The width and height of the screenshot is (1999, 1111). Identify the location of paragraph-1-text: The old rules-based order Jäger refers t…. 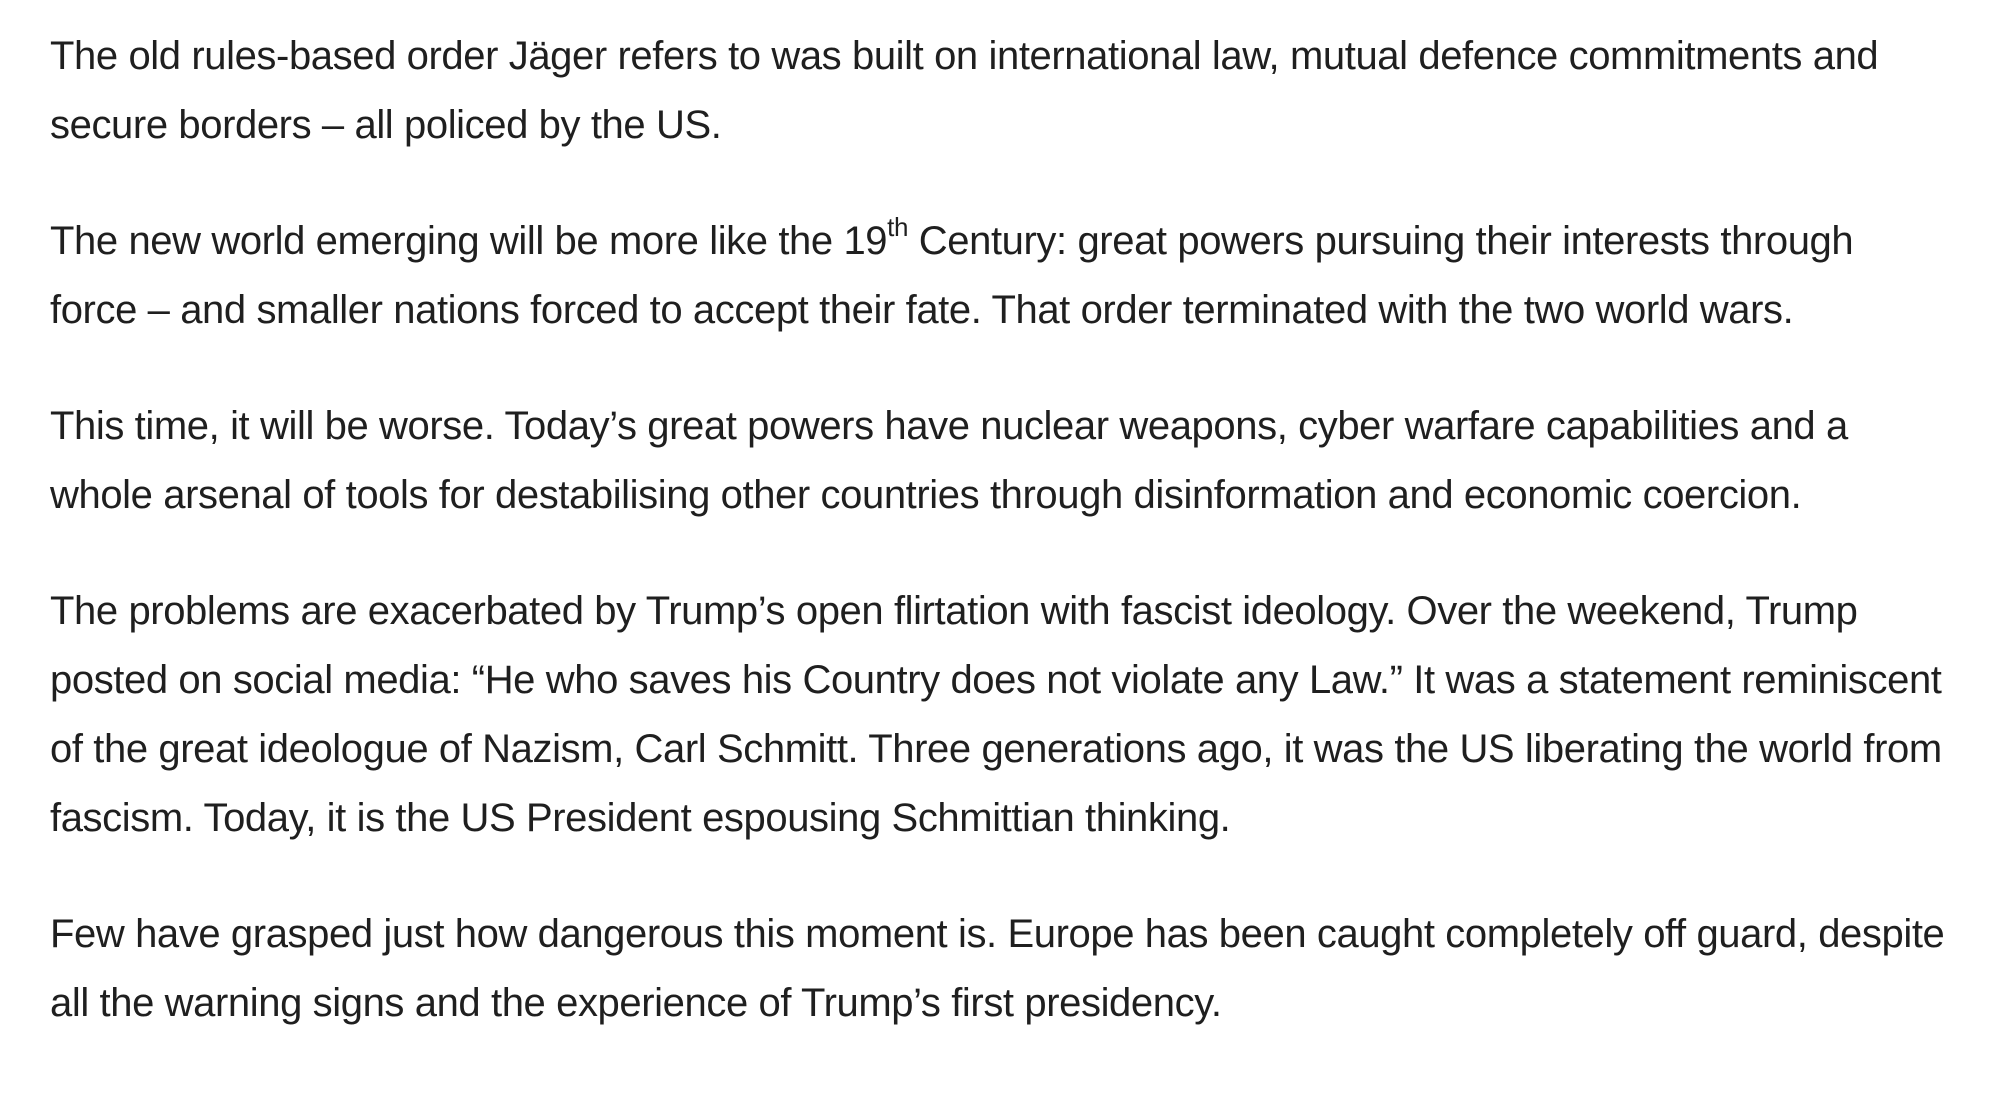
(964, 90).